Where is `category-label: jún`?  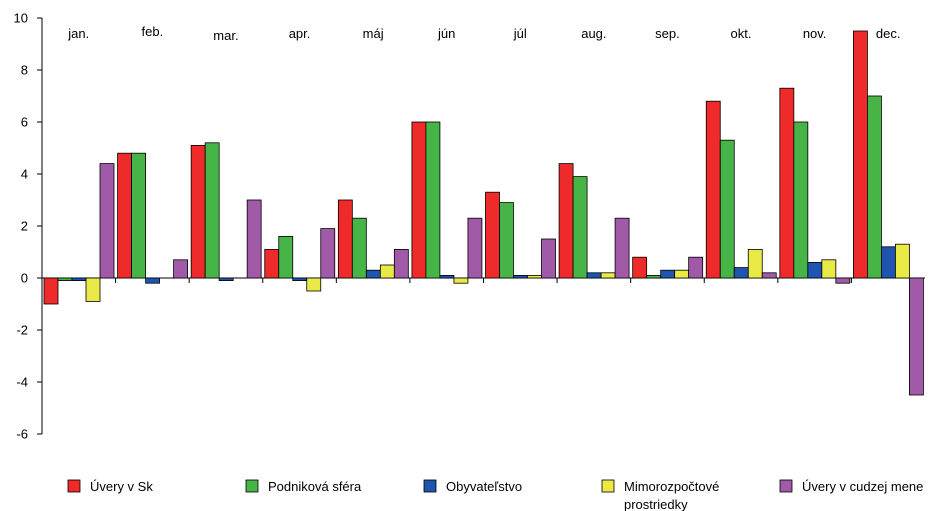
category-label: jún is located at coordinates (446, 33).